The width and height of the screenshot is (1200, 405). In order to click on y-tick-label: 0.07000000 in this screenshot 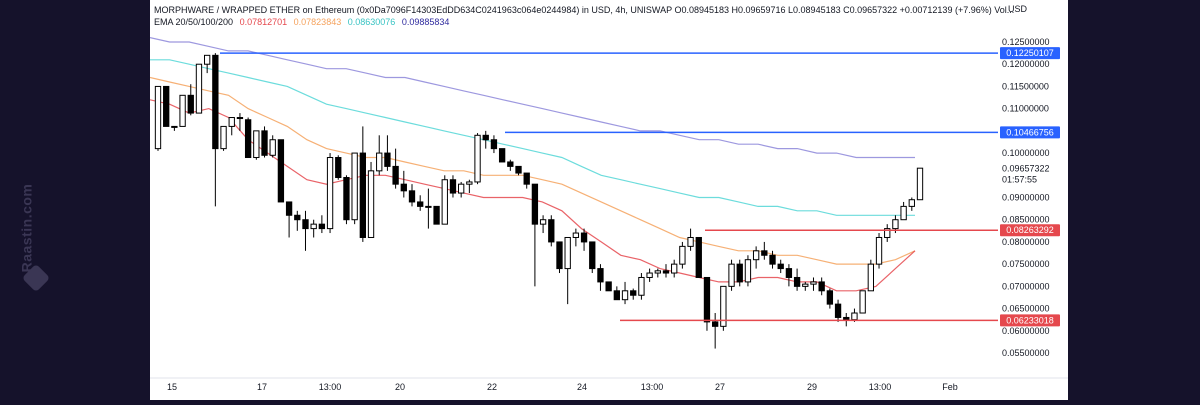, I will do `click(1026, 286)`.